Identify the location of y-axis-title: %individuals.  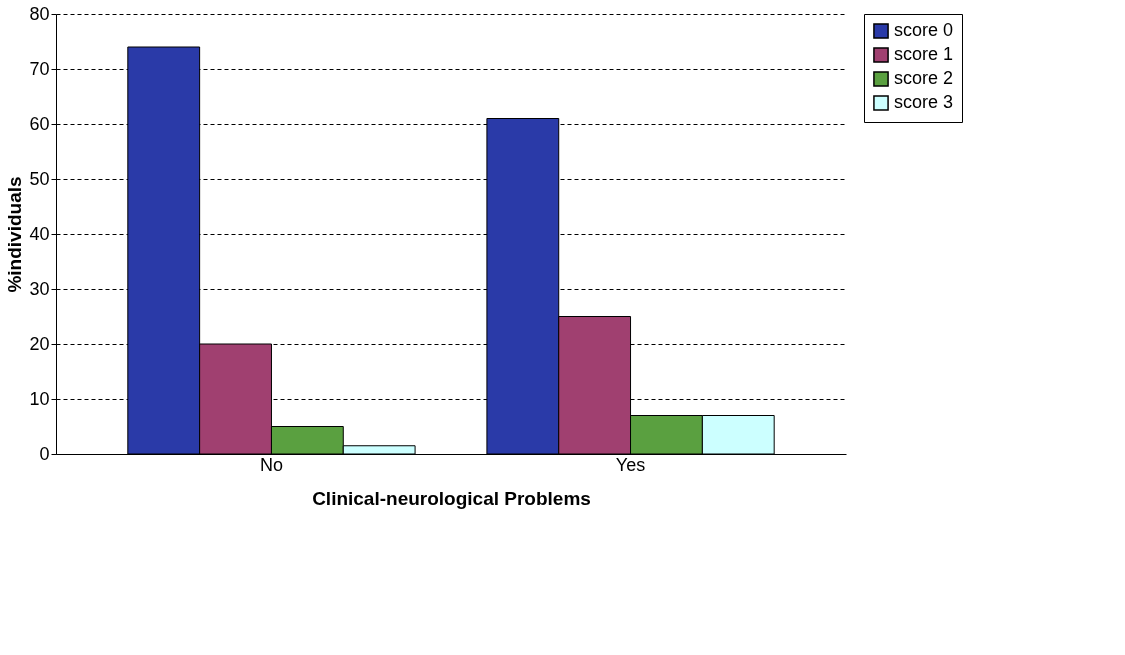
(15, 234).